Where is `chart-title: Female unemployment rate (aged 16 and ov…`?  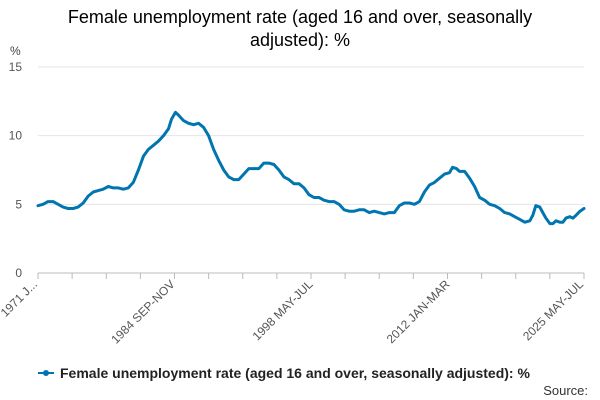 chart-title: Female unemployment rate (aged 16 and ov… is located at coordinates (300, 29).